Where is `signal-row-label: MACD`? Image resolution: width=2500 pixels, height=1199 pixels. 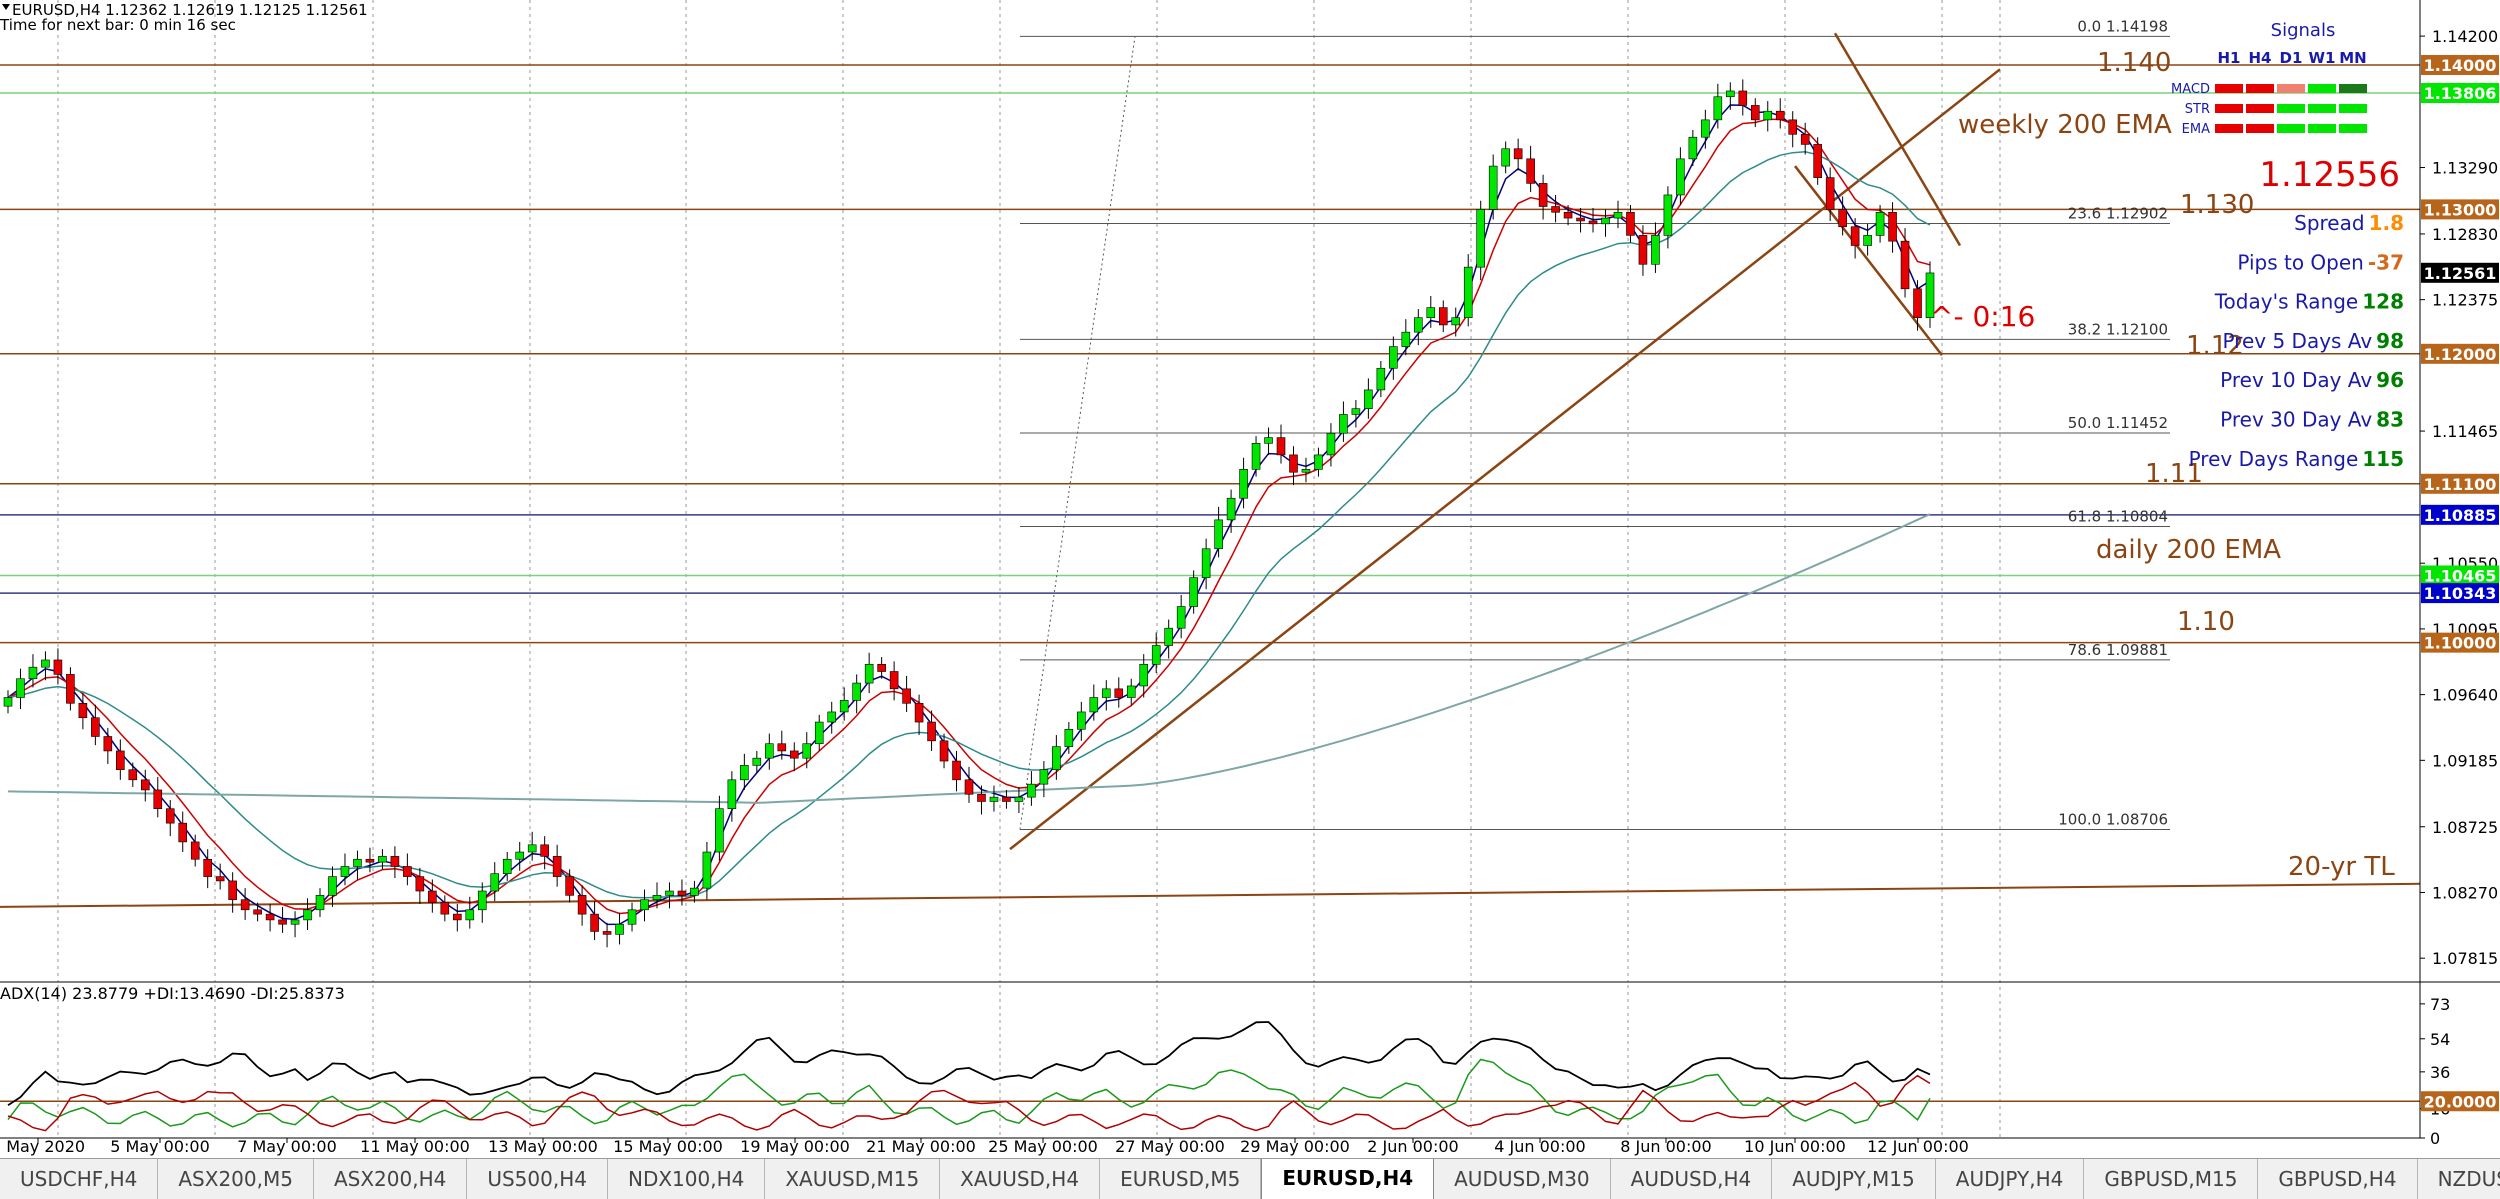 signal-row-label: MACD is located at coordinates (2190, 89).